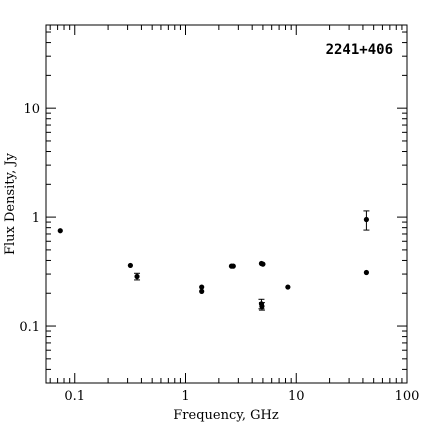  What do you see at coordinates (31, 109) in the screenshot?
I see `y-tick-label: 10` at bounding box center [31, 109].